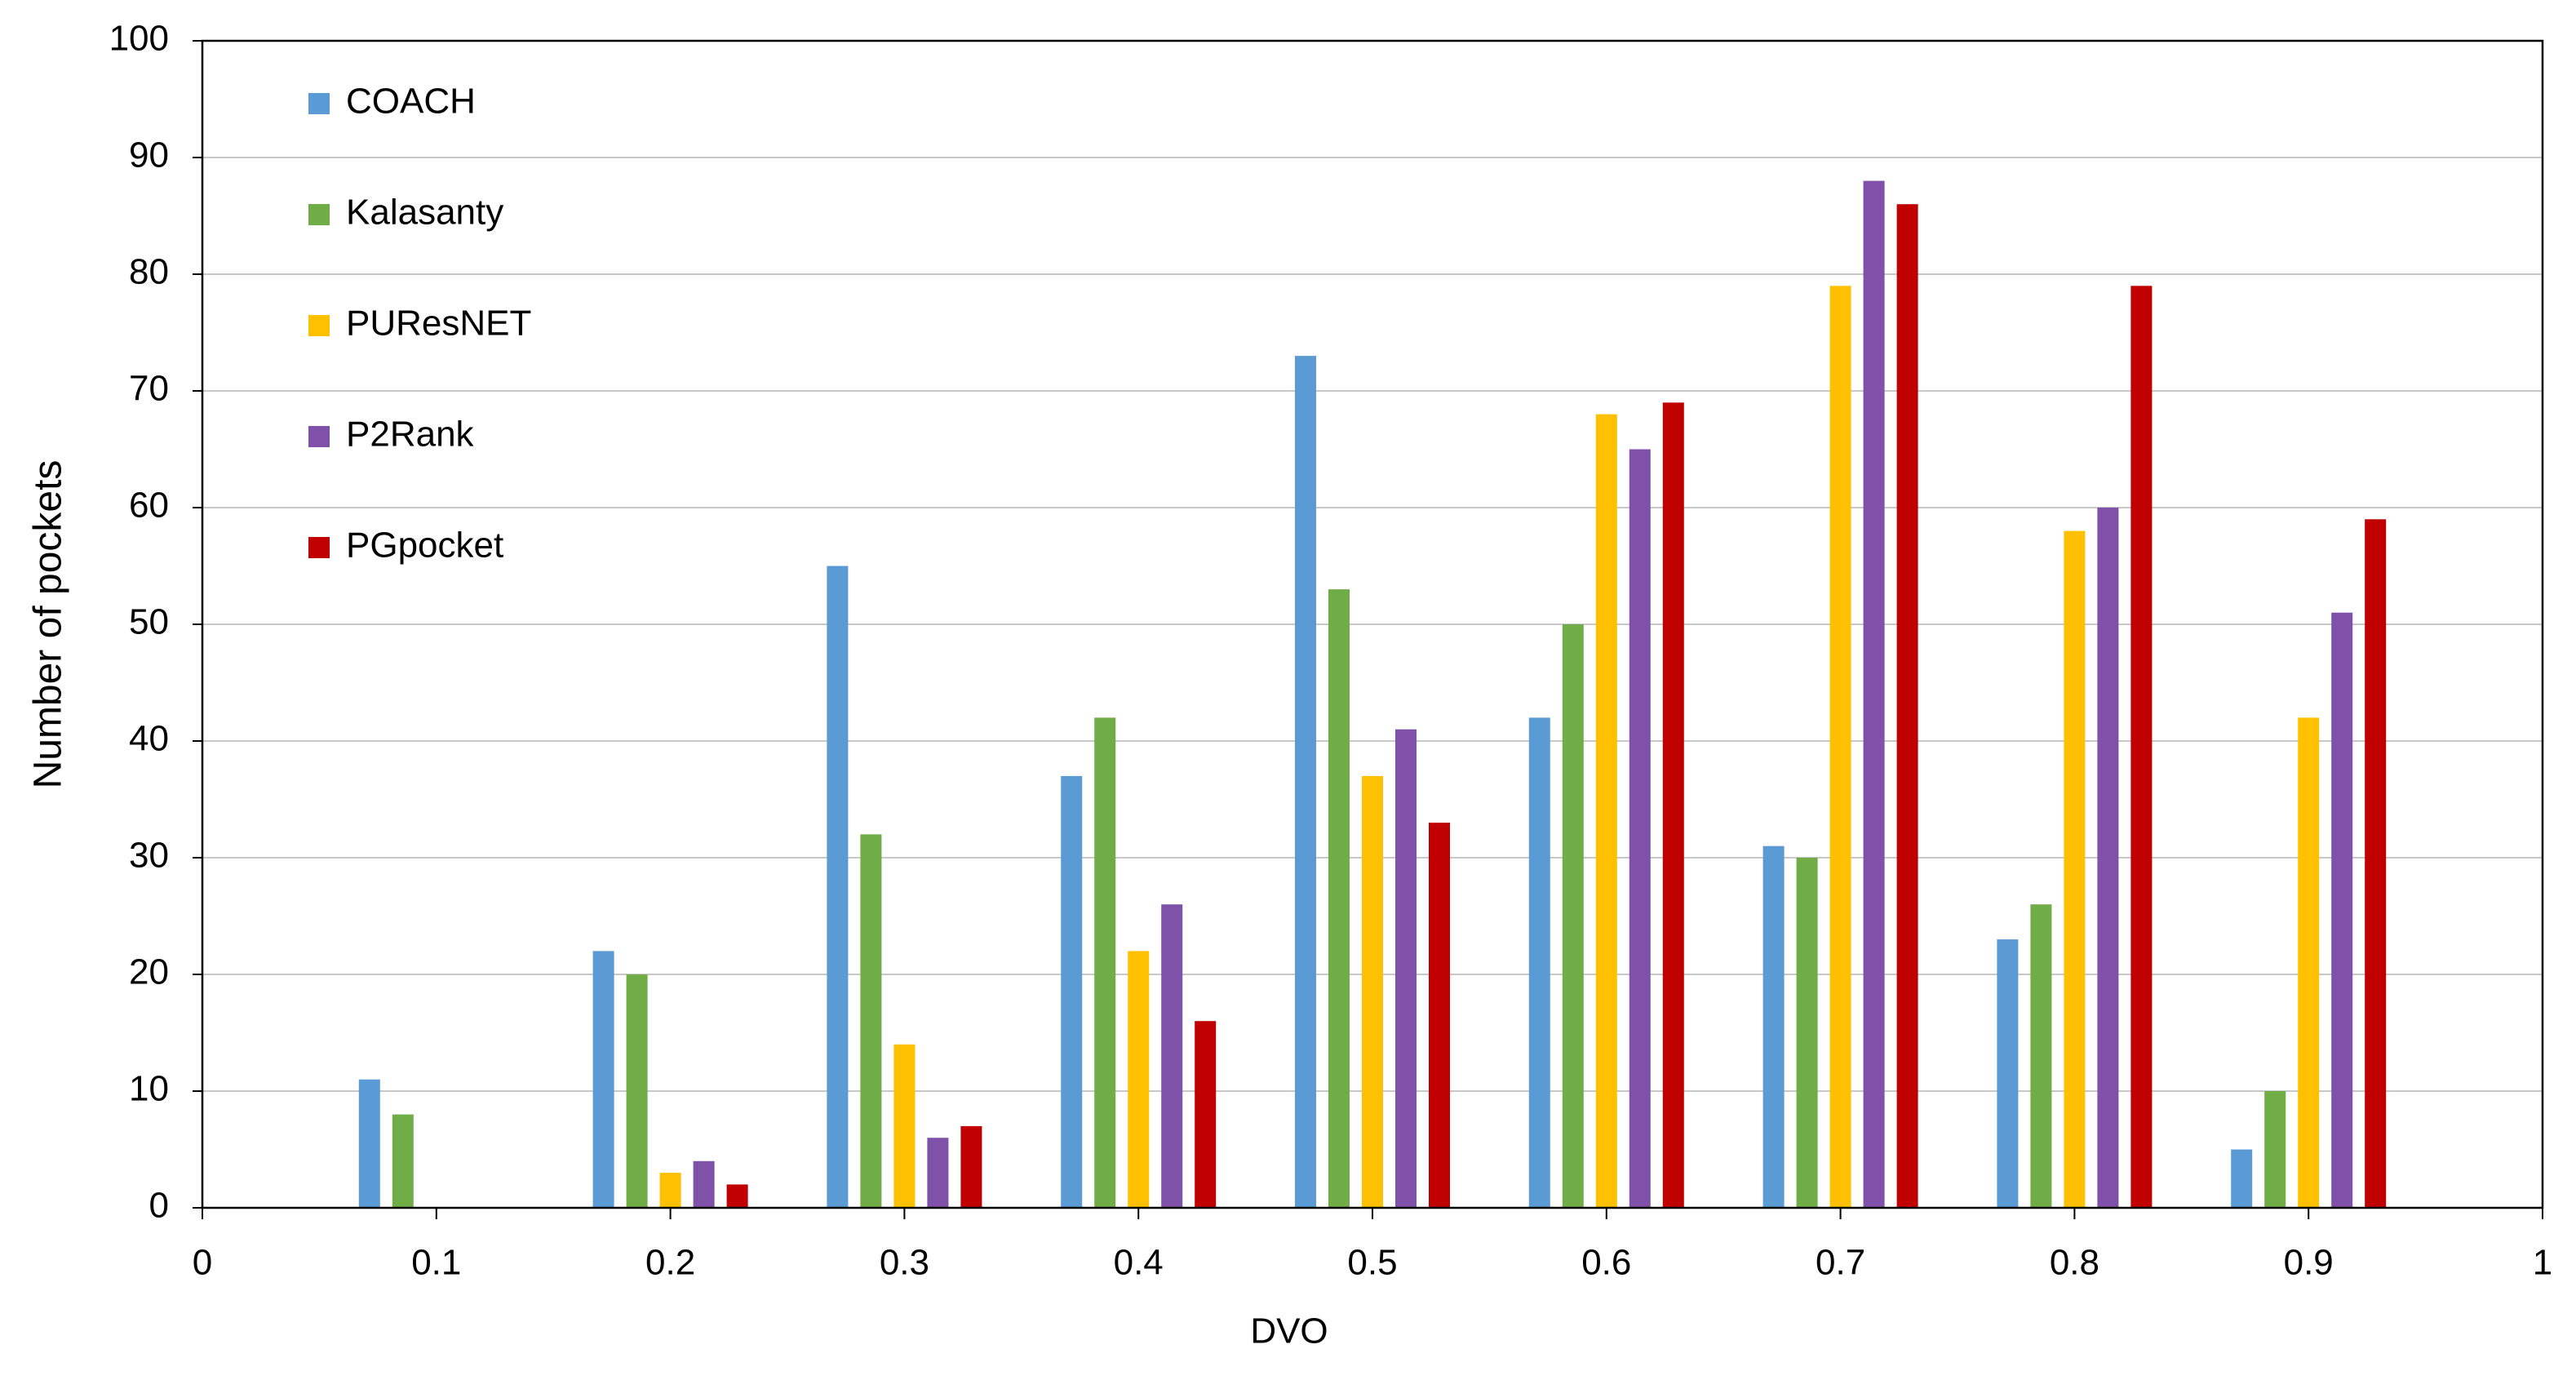 This screenshot has height=1380, width=2576. I want to click on y-axis-title: Number of pockets, so click(48, 625).